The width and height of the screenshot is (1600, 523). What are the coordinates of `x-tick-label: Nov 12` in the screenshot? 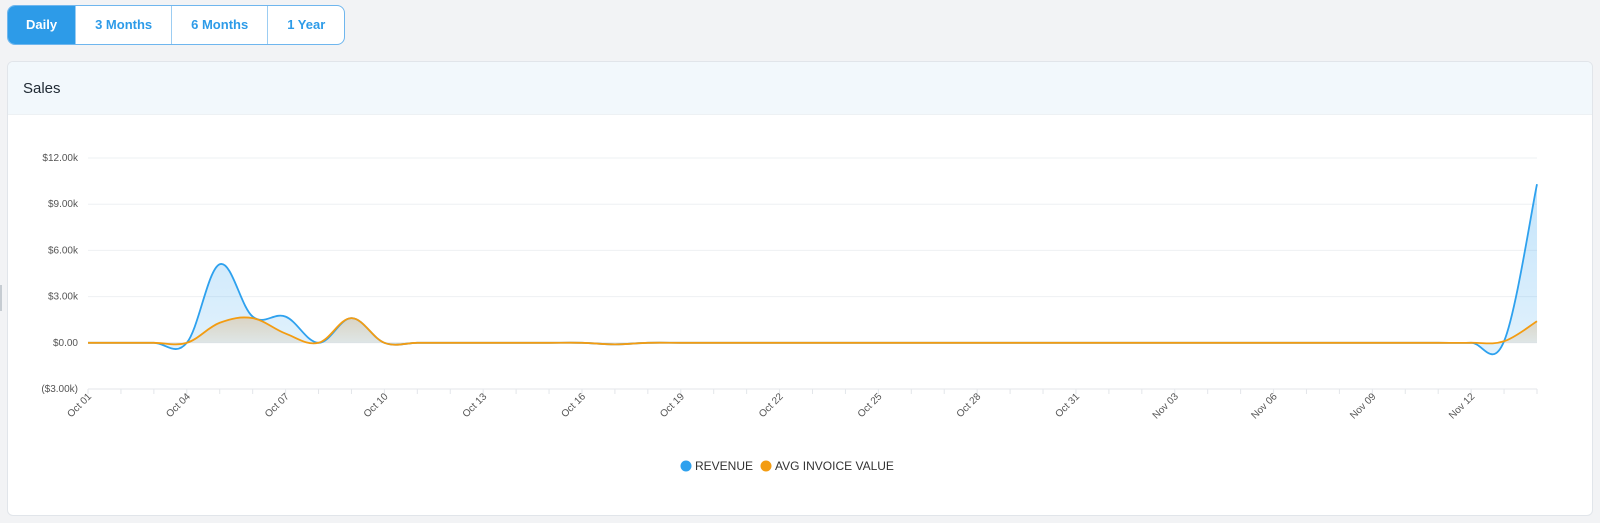 It's located at (1462, 406).